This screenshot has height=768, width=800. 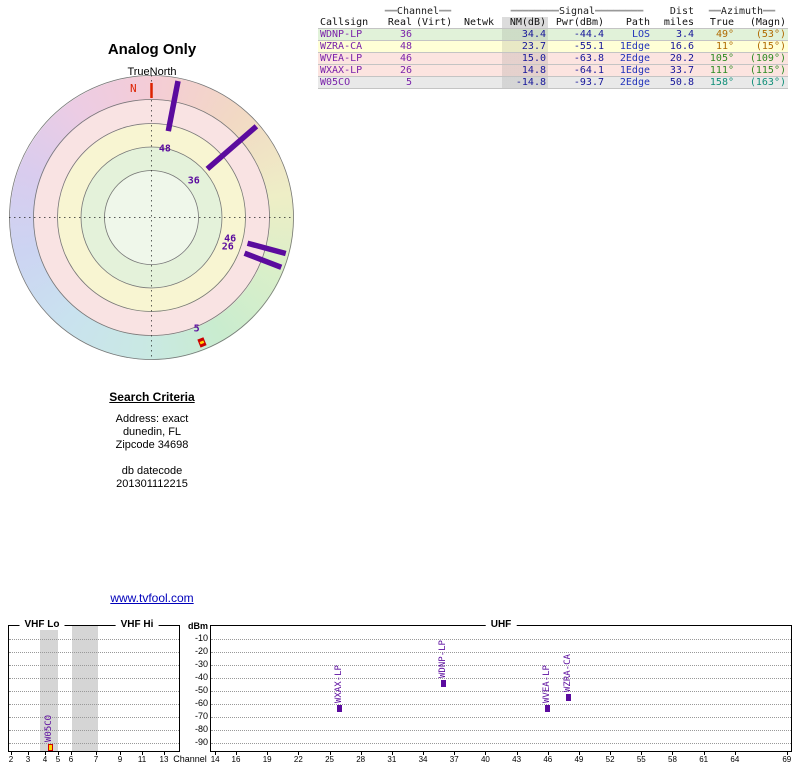 I want to click on table-row: WZRA-CA 48 23.7 -55.1 1Edge 16.6 11° (15°), so click(x=553, y=46).